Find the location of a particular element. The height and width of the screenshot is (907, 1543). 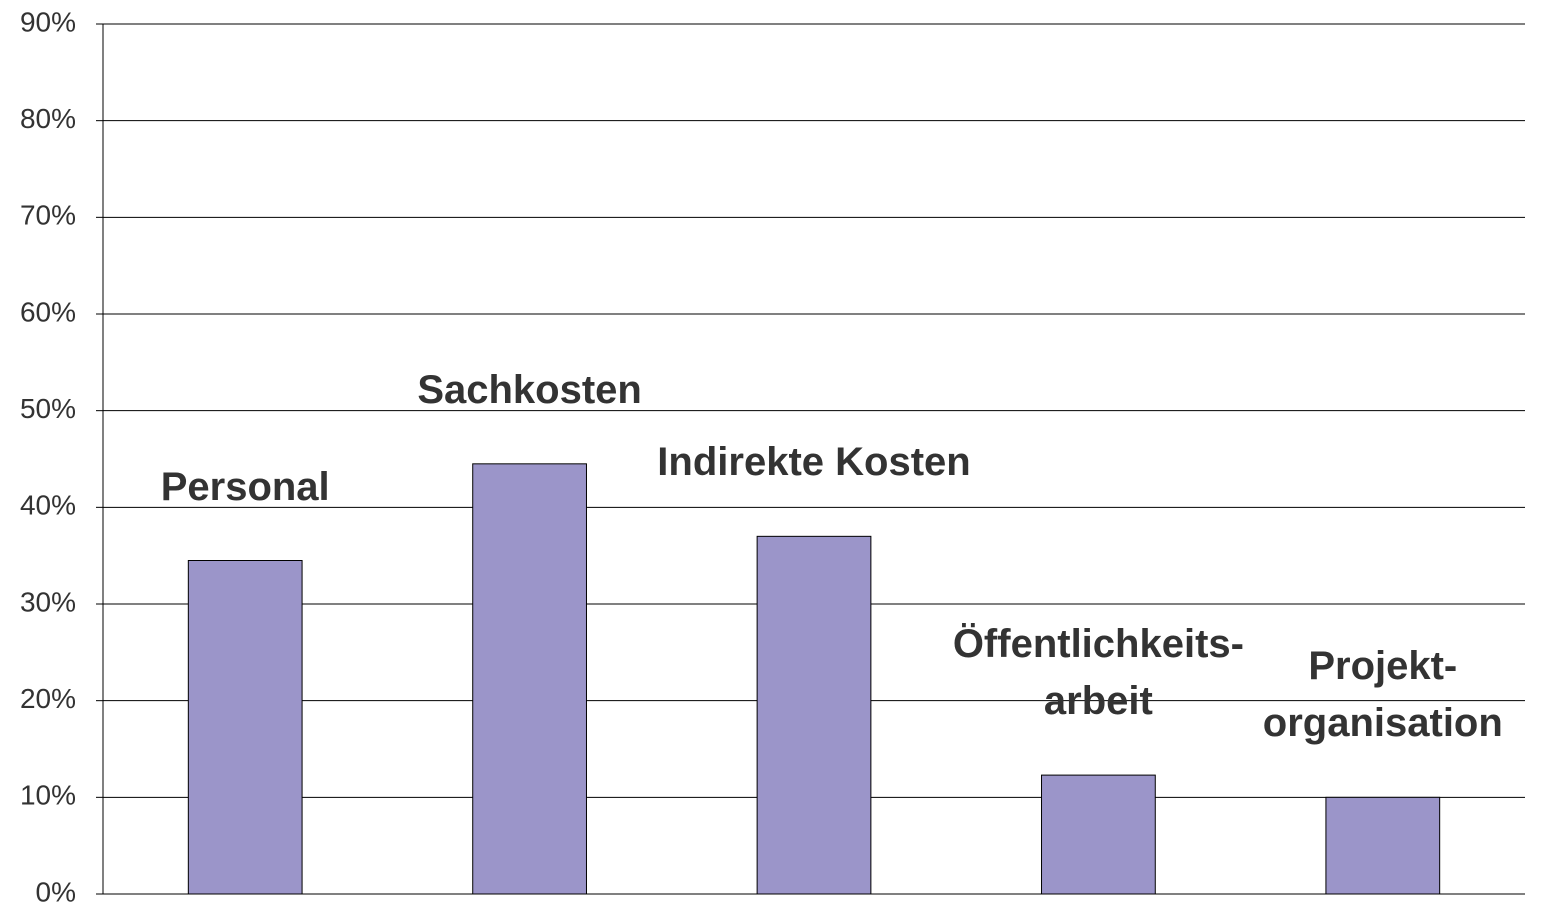

category-label: Projekt- organisation is located at coordinates (1382, 695).